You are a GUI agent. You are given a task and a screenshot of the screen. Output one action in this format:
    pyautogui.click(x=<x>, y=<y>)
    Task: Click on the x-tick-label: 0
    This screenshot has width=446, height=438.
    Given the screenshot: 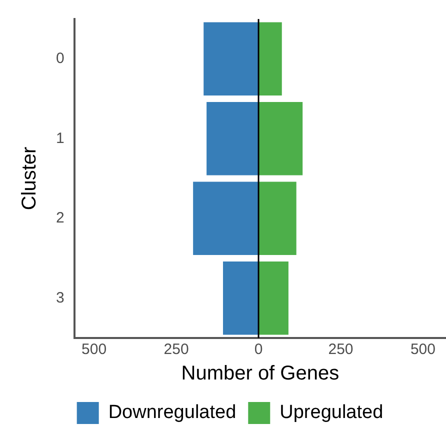 What is the action you would take?
    pyautogui.click(x=258, y=349)
    